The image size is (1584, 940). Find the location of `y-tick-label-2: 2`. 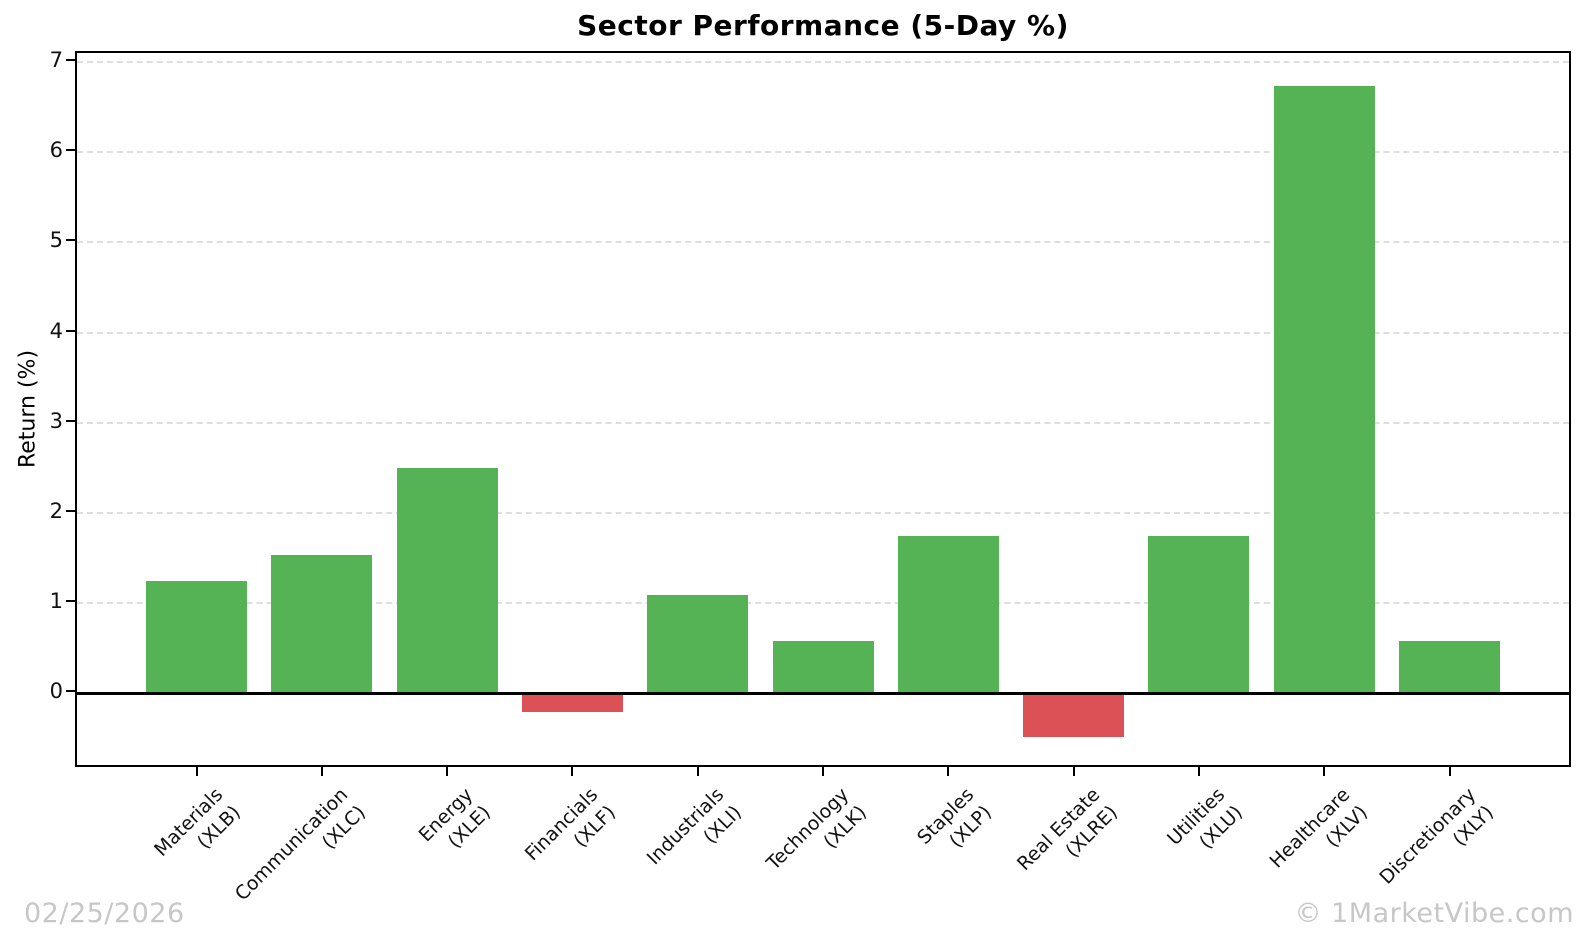

y-tick-label-2: 2 is located at coordinates (56, 510).